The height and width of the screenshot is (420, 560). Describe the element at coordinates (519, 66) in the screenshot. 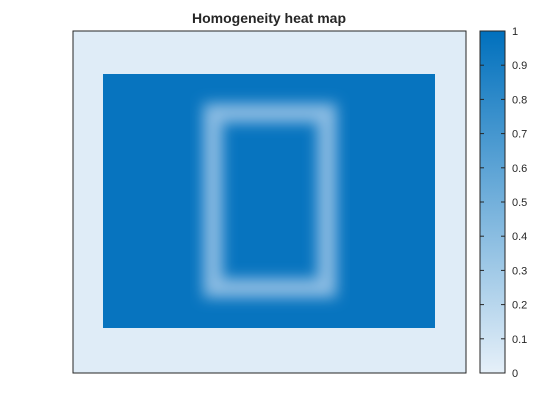

I see `colorbar-tick-label: 0.9` at that location.